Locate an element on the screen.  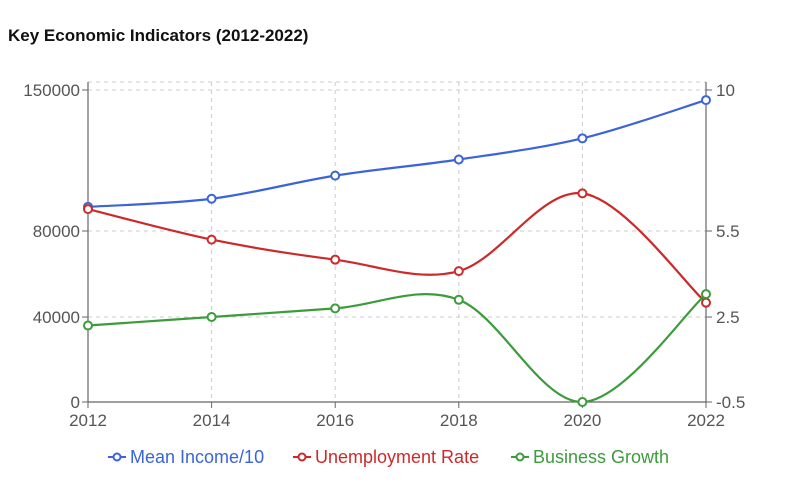
x-tick-label: 2018 is located at coordinates (459, 420).